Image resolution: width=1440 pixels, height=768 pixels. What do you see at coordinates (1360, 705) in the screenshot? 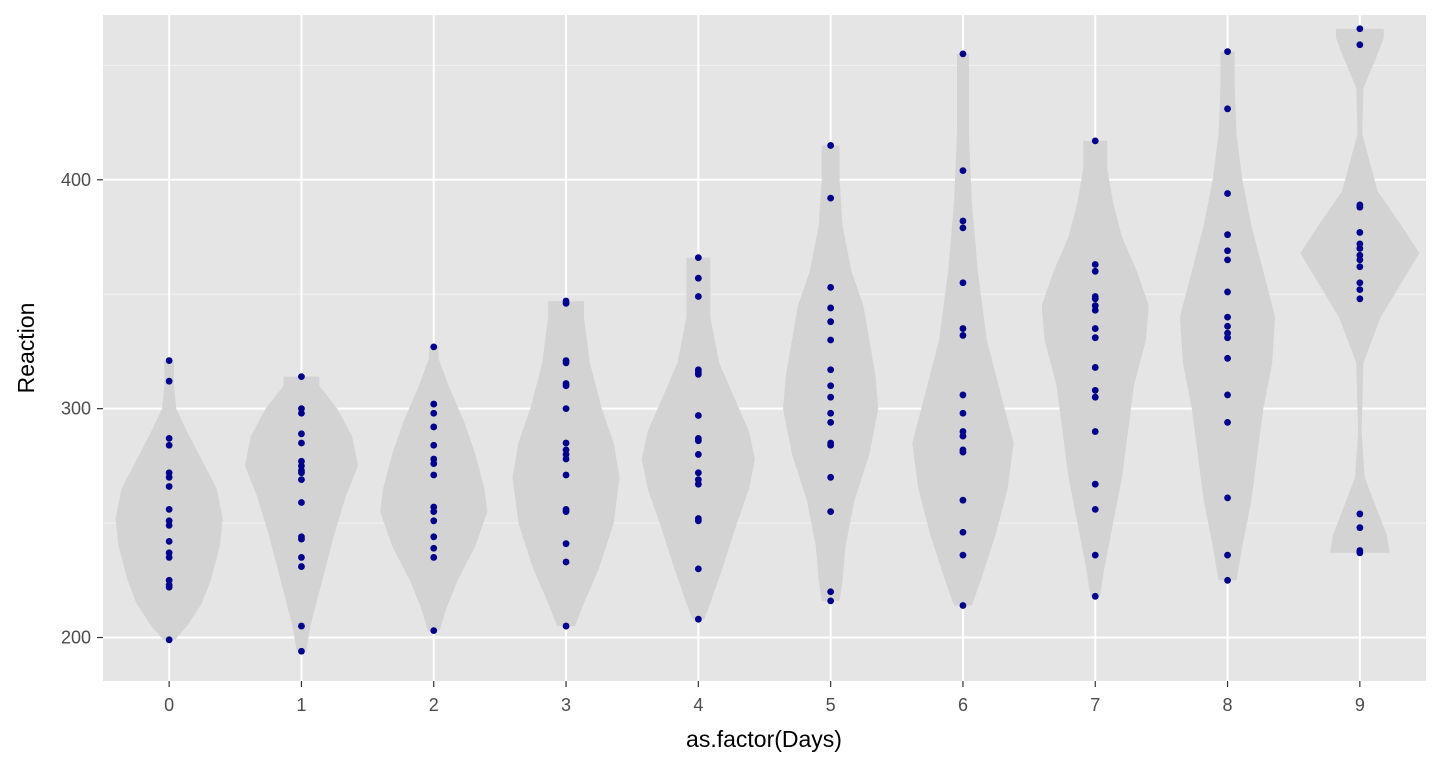
I see `x-tick-label: 9` at bounding box center [1360, 705].